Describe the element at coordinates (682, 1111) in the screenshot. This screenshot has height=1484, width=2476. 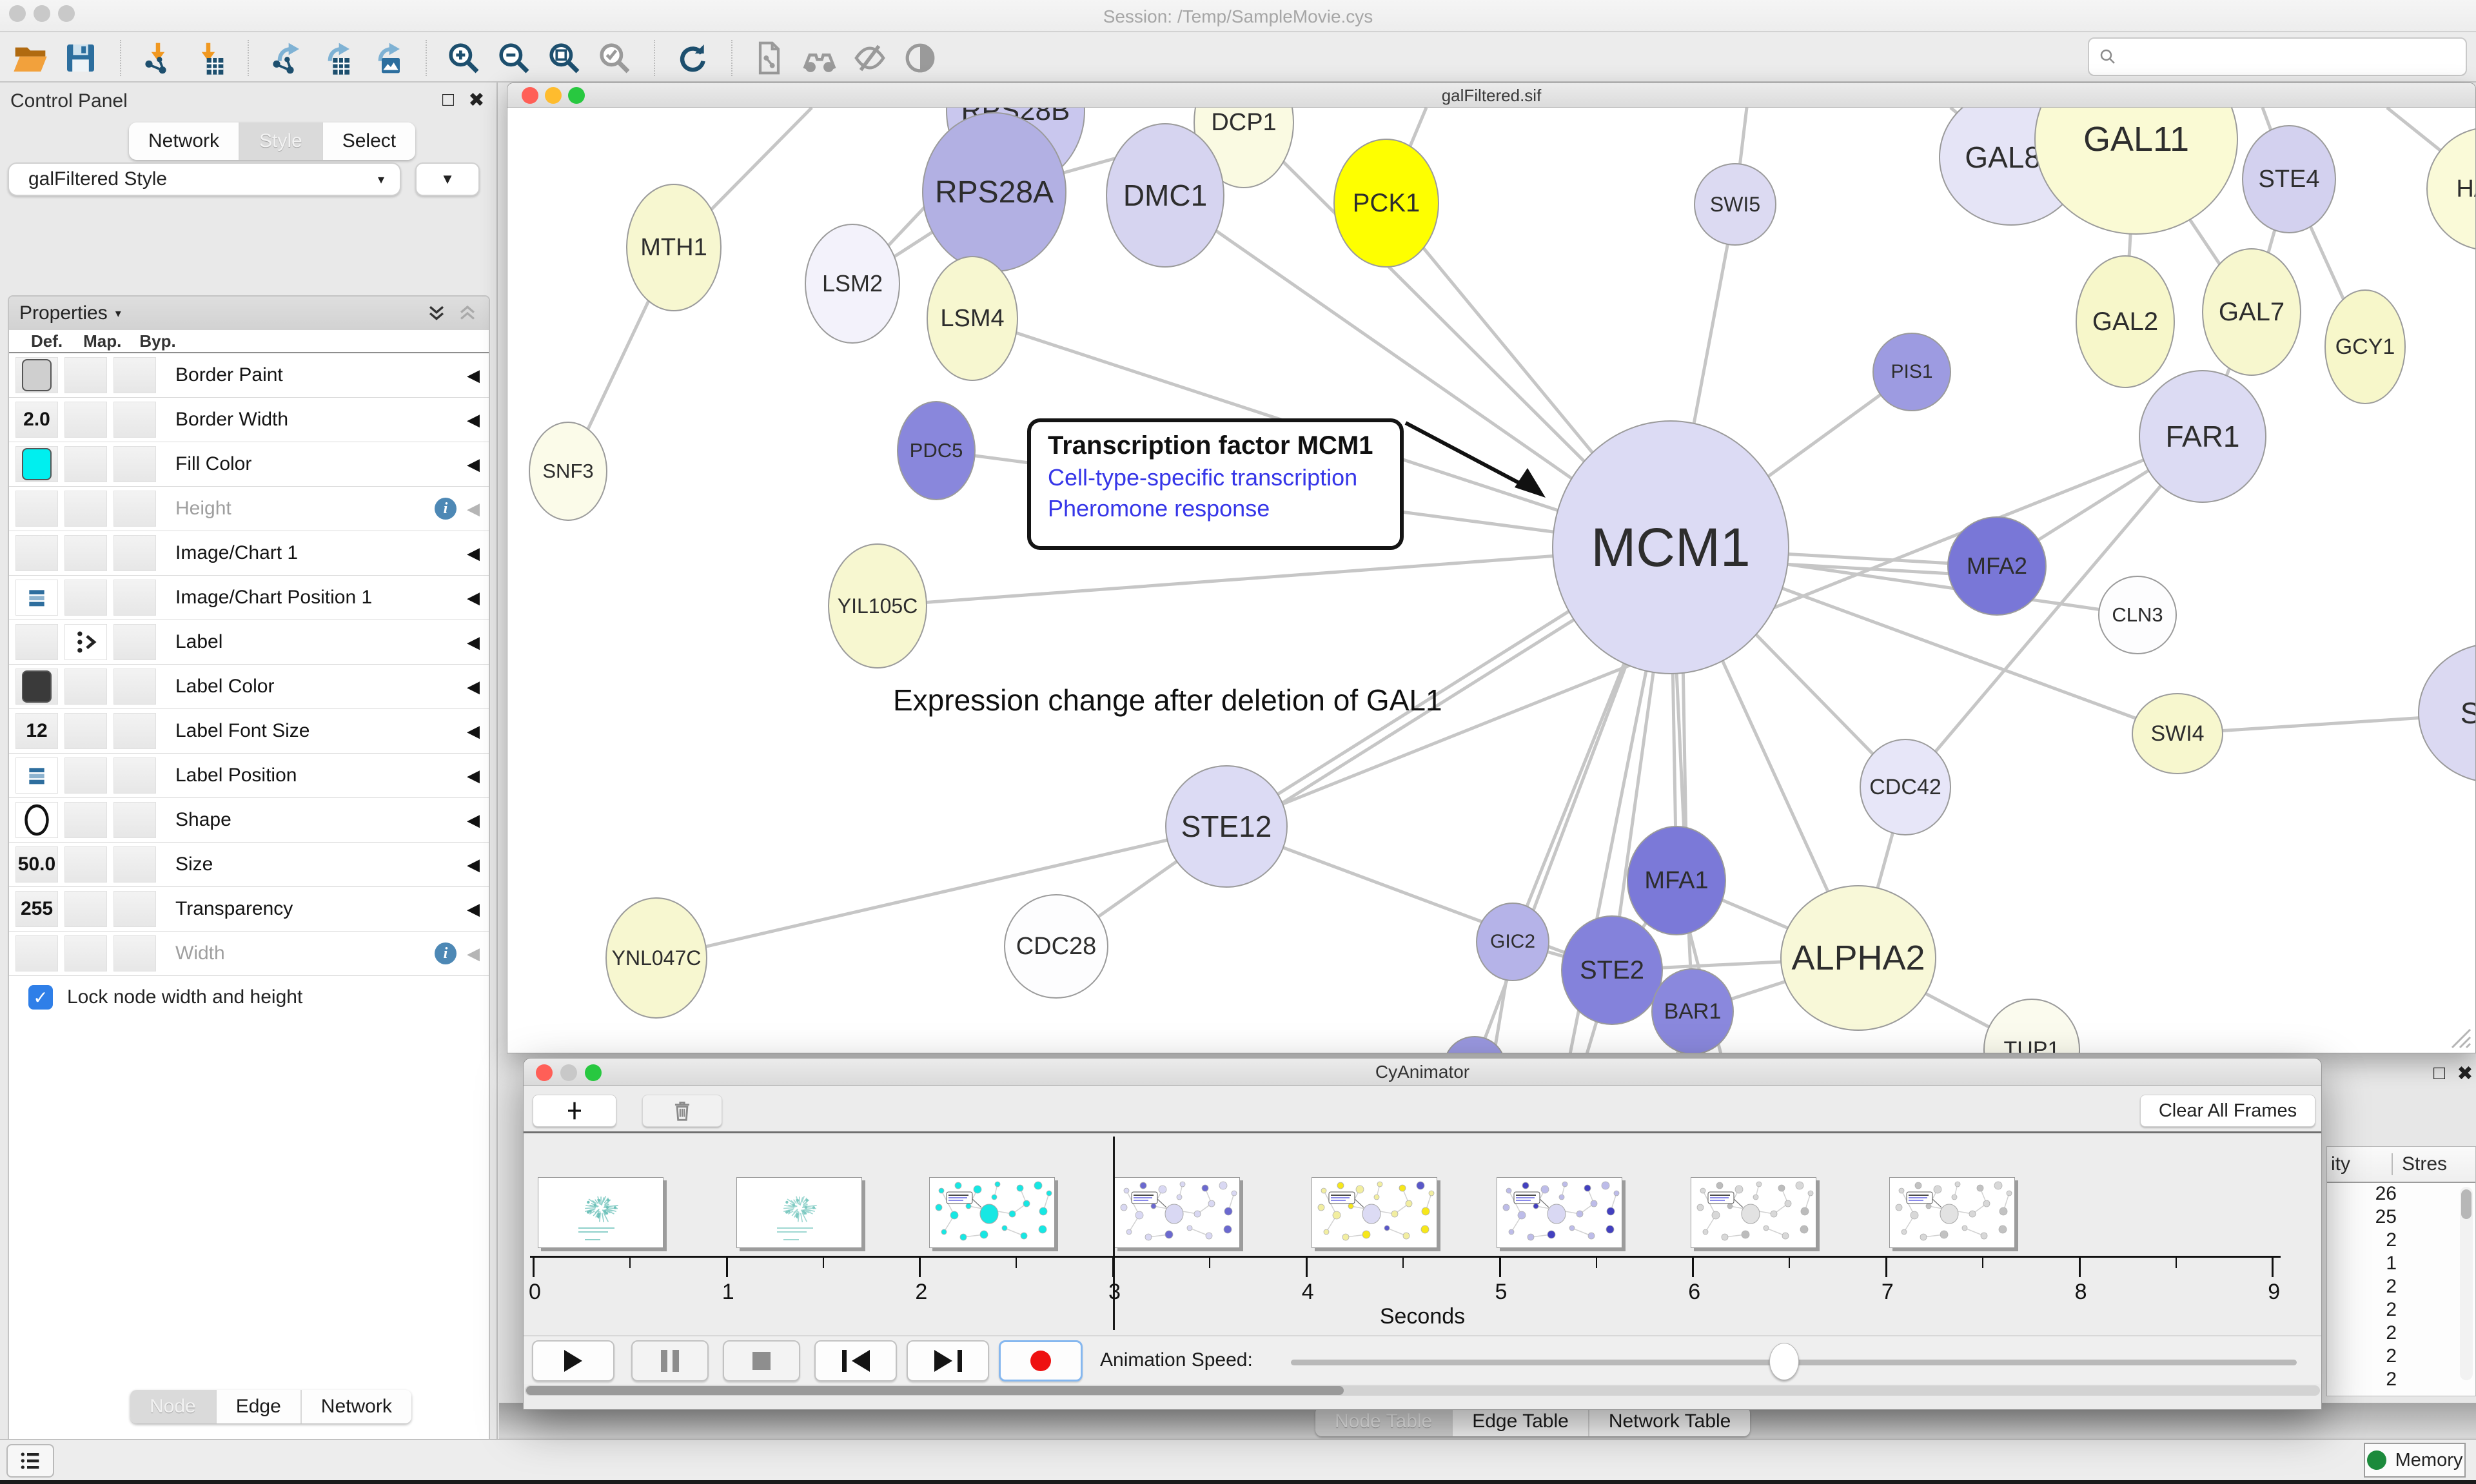
I see `delete-frame-button` at that location.